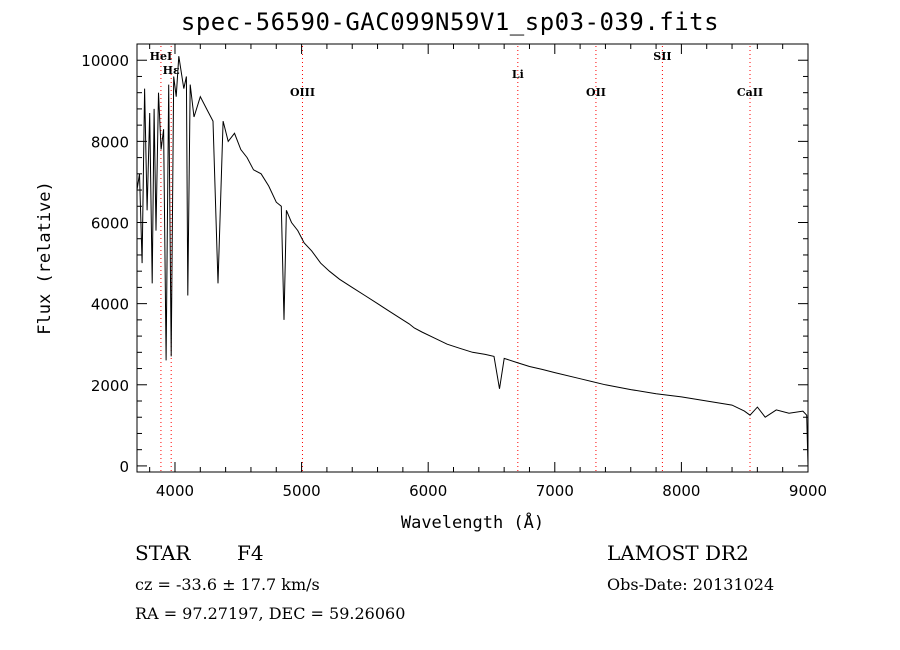  Describe the element at coordinates (163, 553) in the screenshot. I see `class-label: STAR` at that location.